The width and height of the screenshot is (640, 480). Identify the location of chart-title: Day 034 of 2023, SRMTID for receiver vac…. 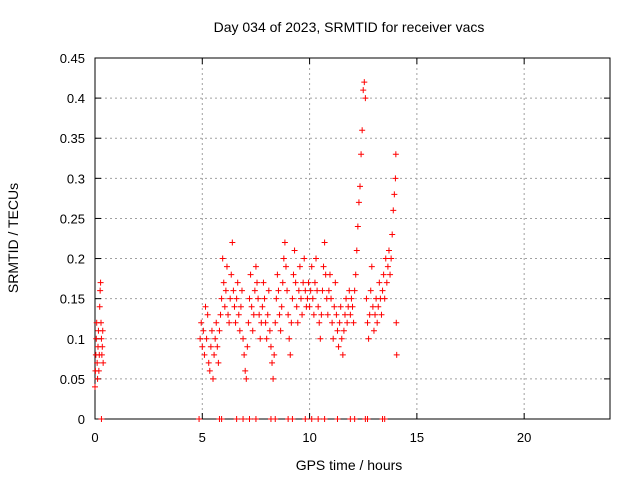
(349, 27).